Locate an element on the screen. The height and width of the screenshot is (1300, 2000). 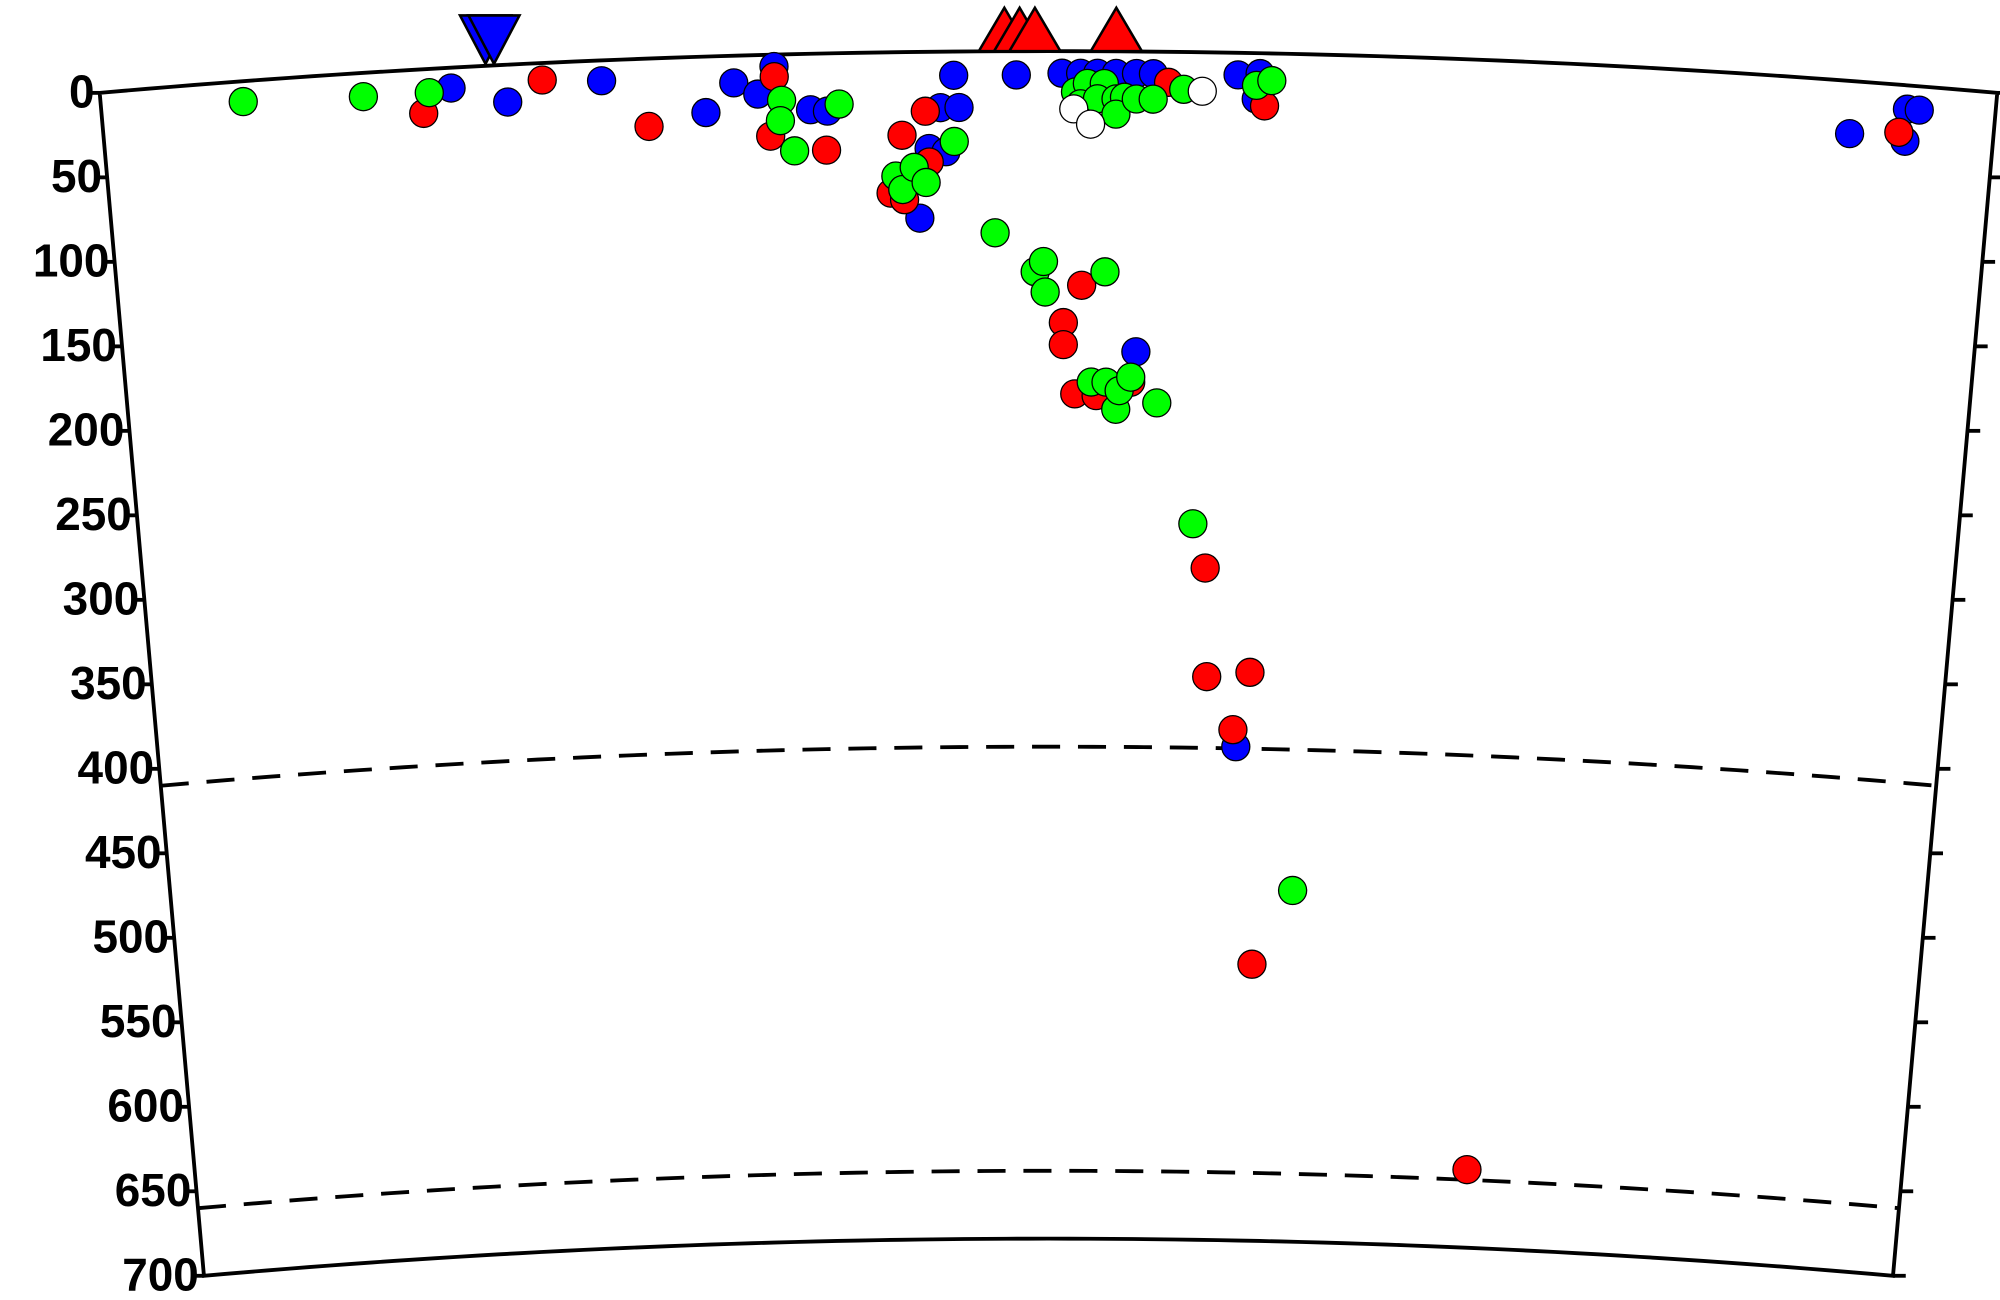
y-tick-label: 600 is located at coordinates (145, 1105).